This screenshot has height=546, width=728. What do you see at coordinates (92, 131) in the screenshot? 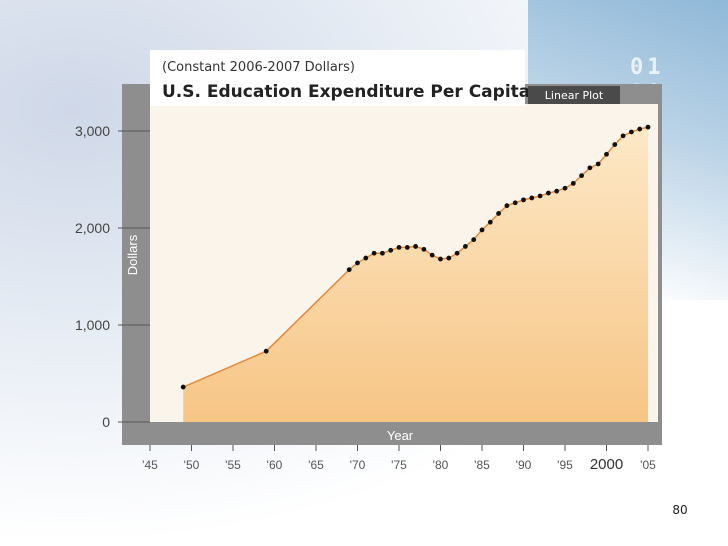
I see `y-tick-label: 3,000` at bounding box center [92, 131].